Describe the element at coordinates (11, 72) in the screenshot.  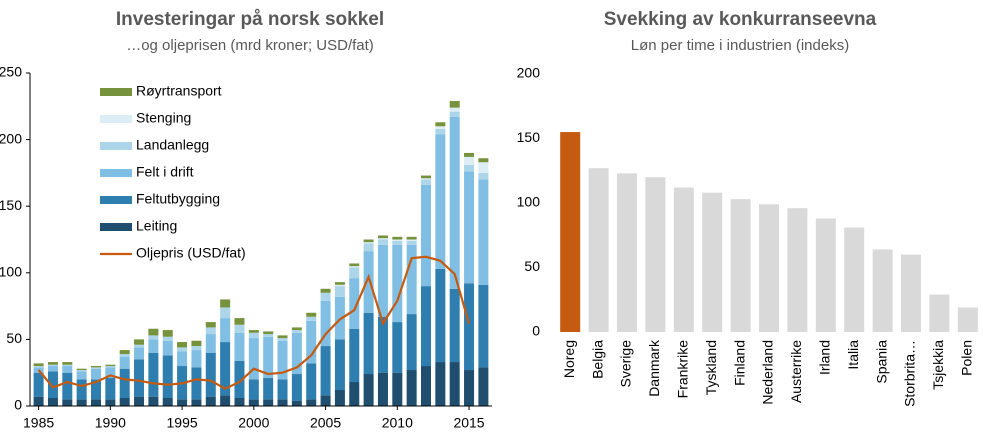
I see `y-tick-label: 250` at that location.